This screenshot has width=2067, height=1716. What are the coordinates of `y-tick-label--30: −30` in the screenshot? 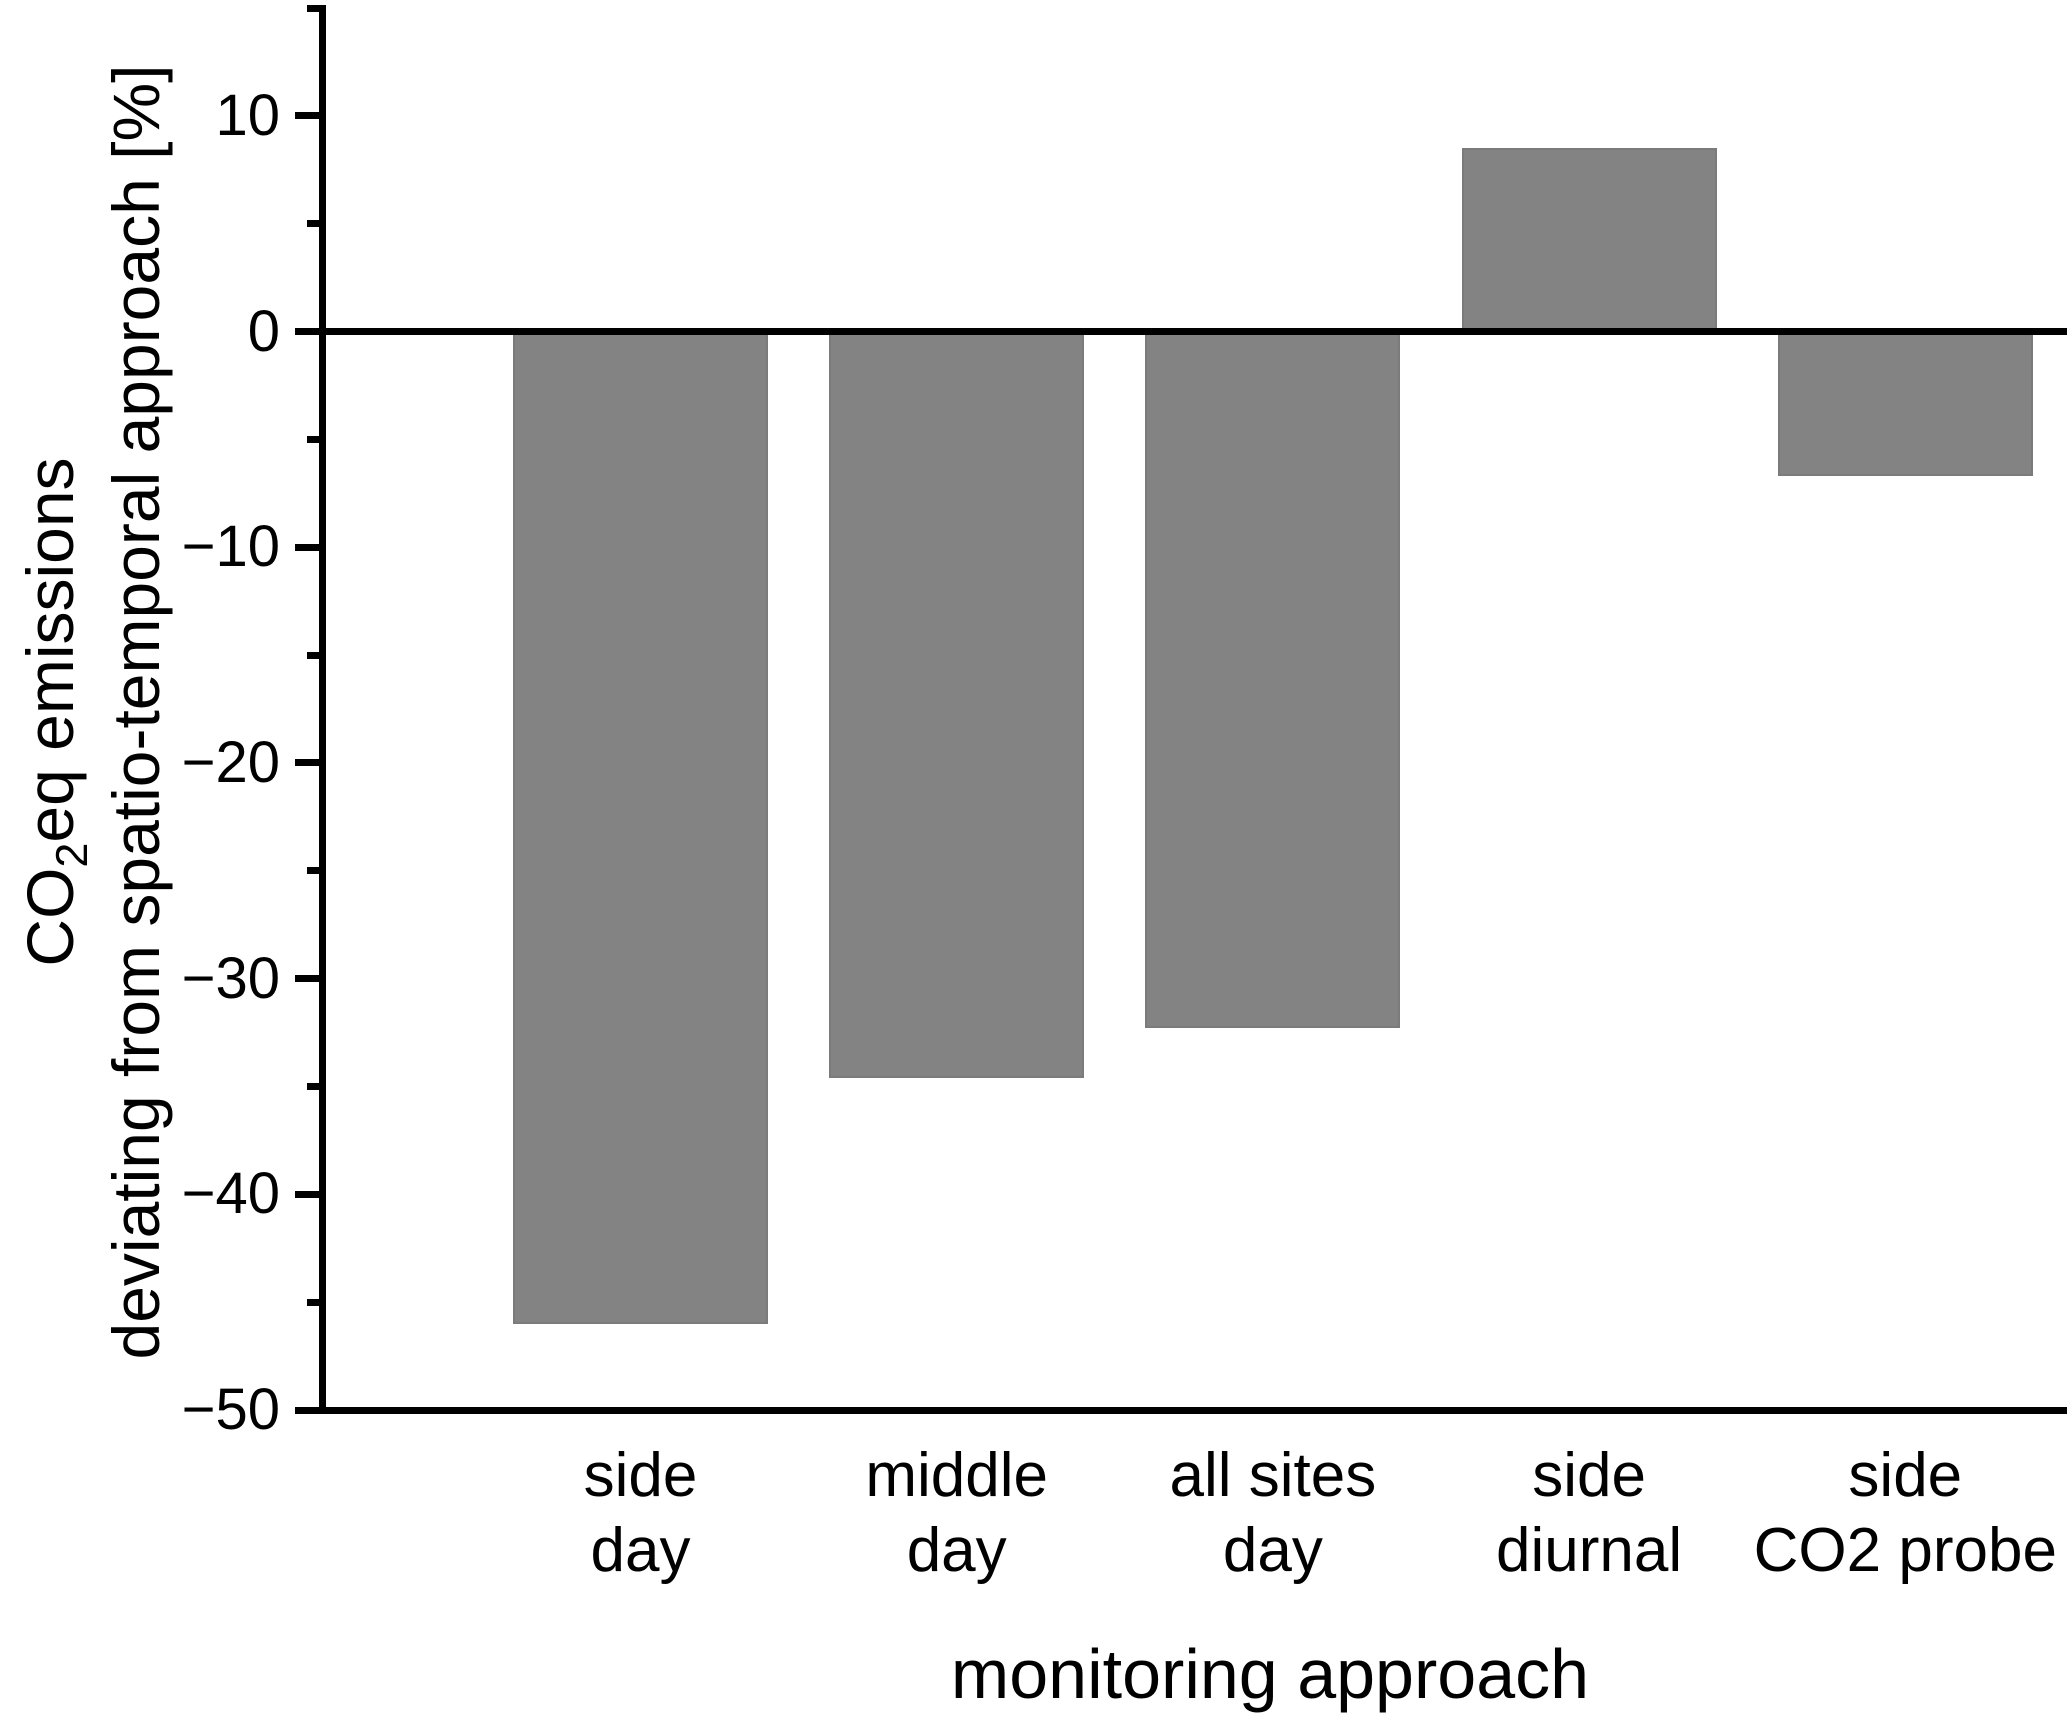 It's located at (230, 978).